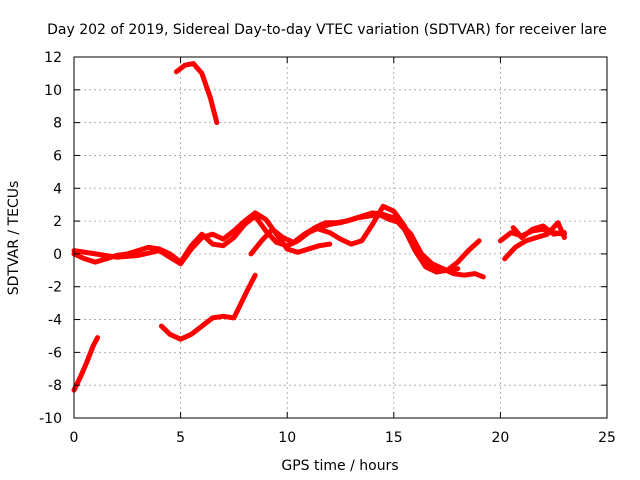 The height and width of the screenshot is (480, 640). Describe the element at coordinates (55, 288) in the screenshot. I see `y-tick-label: -2` at that location.